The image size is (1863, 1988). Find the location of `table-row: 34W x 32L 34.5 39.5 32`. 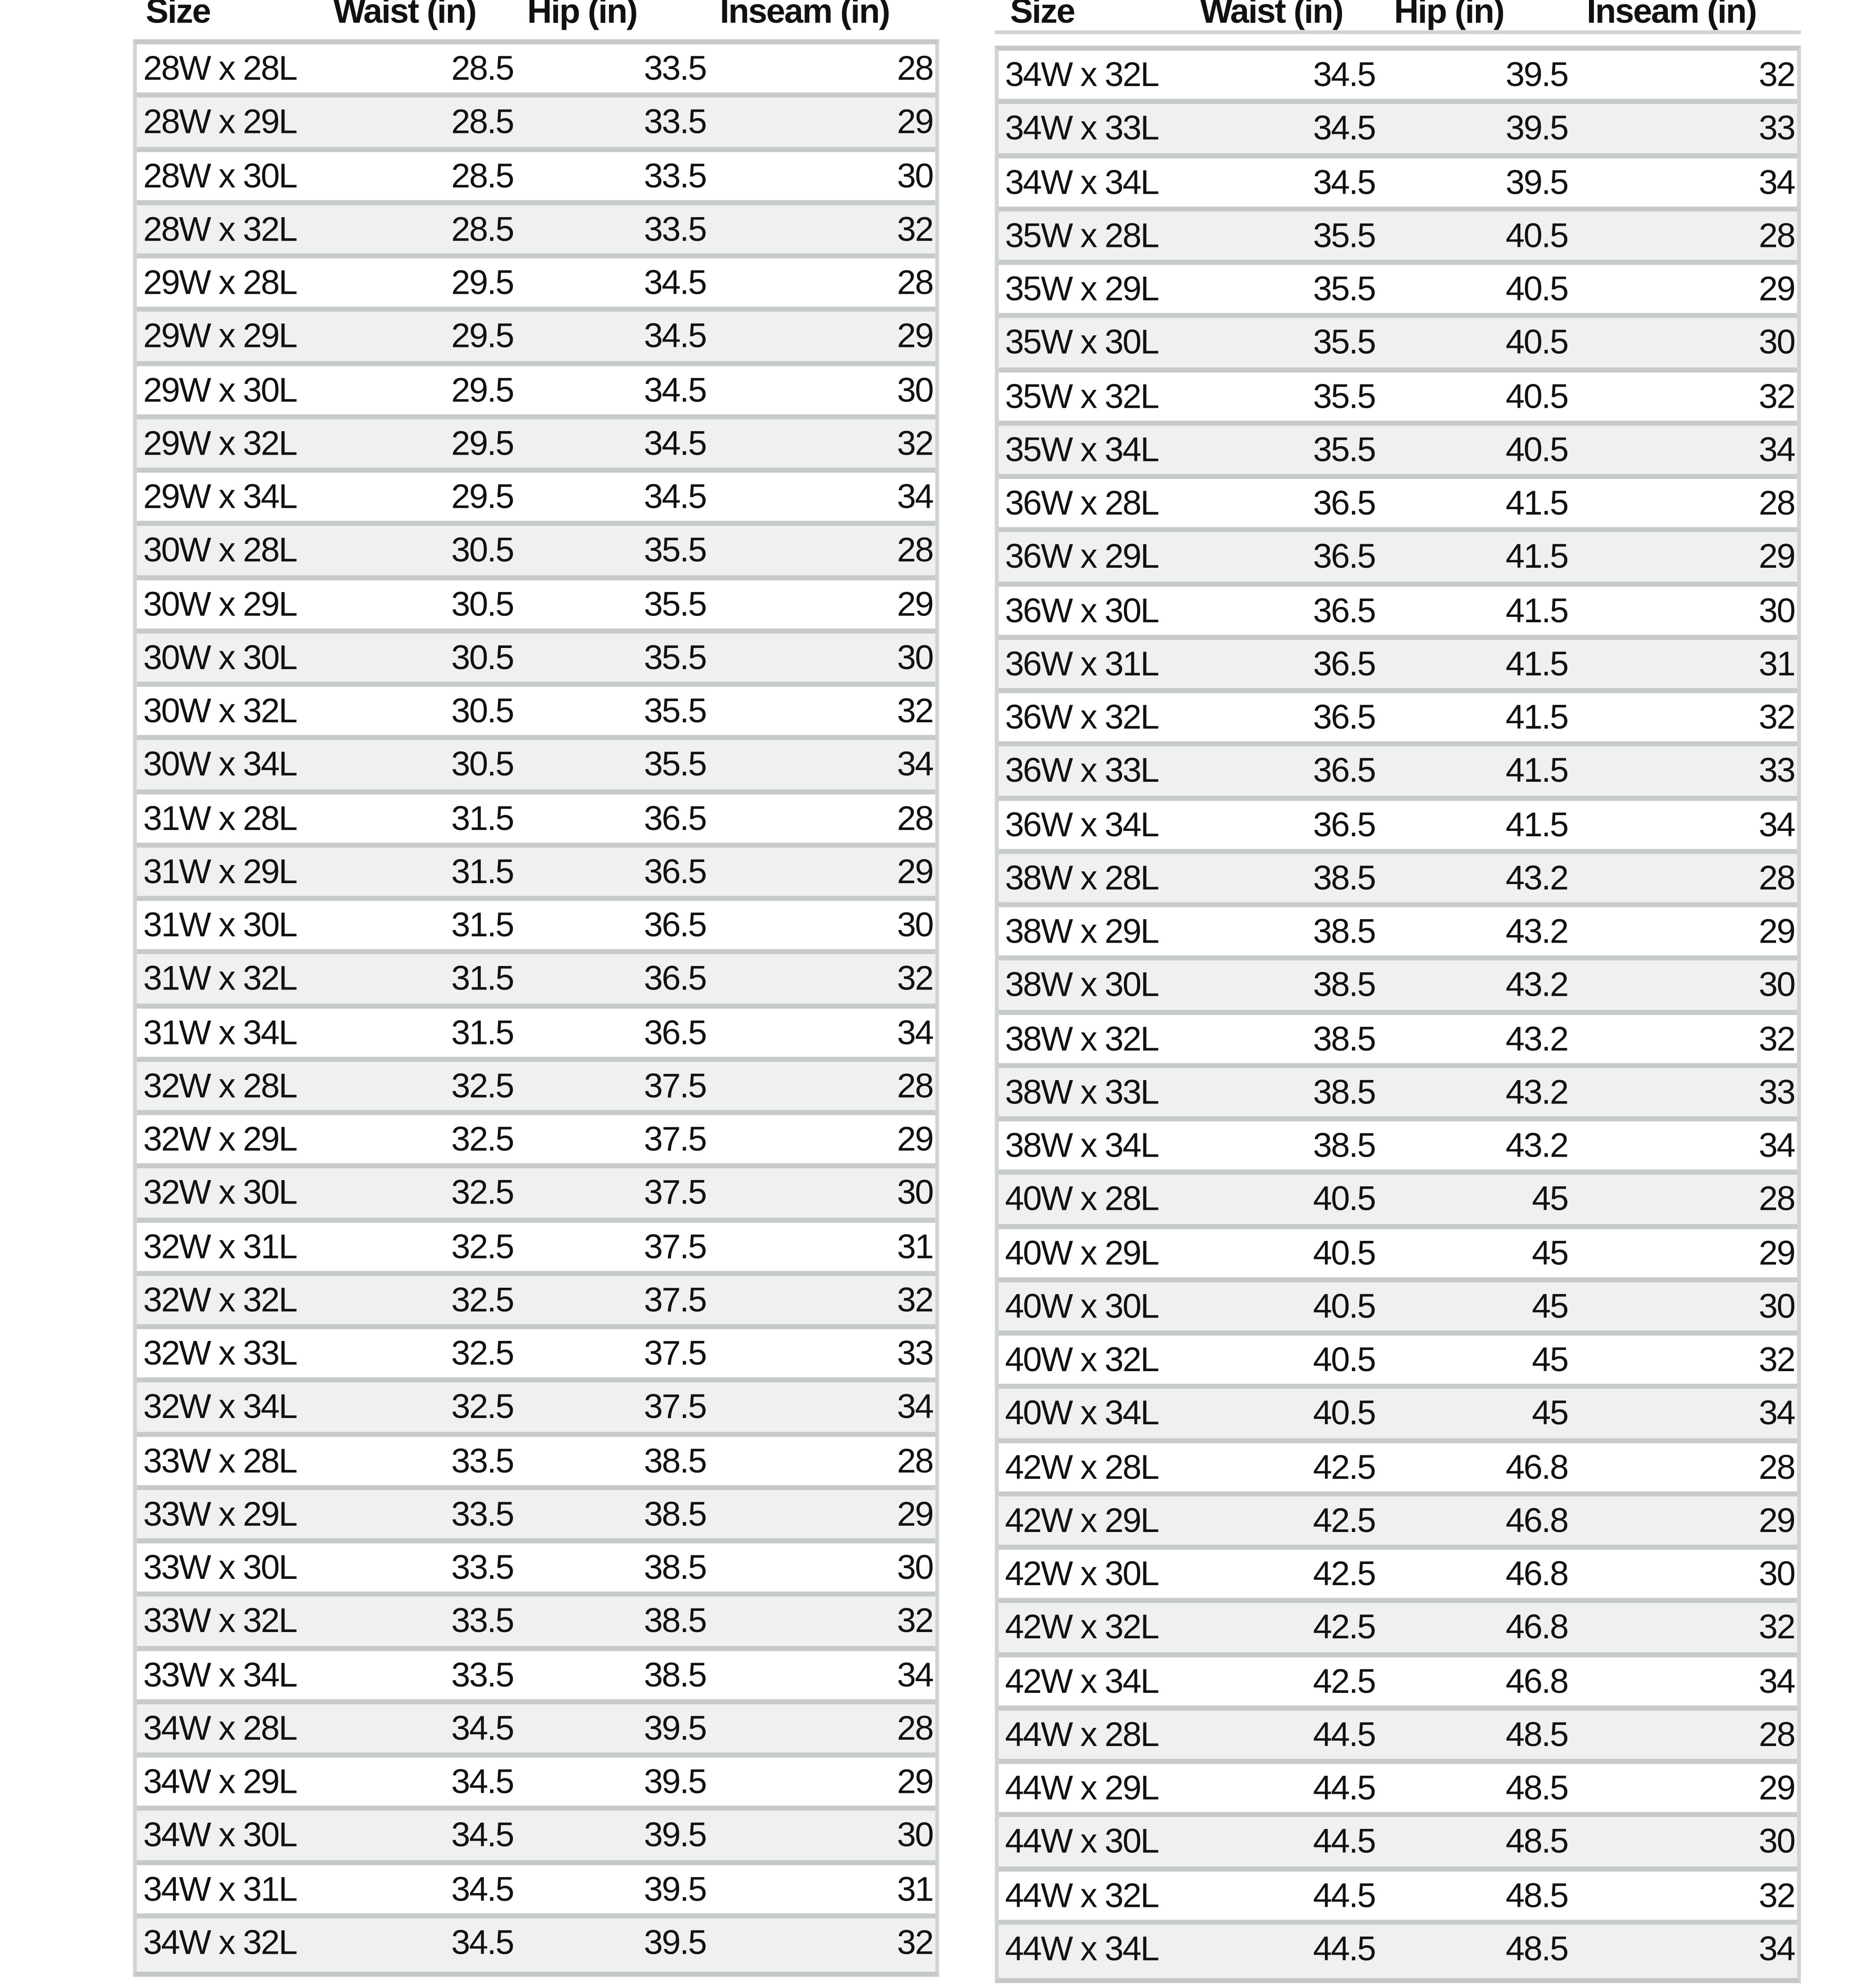

table-row: 34W x 32L 34.5 39.5 32 is located at coordinates (536, 1945).